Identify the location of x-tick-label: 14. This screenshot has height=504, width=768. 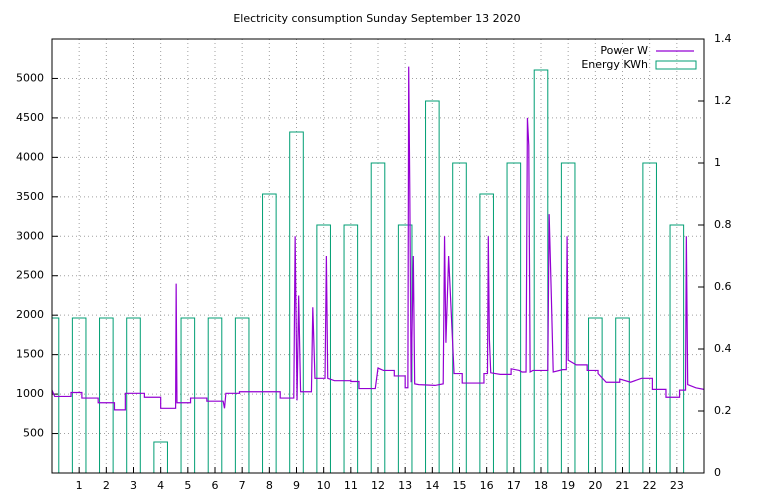
(432, 485).